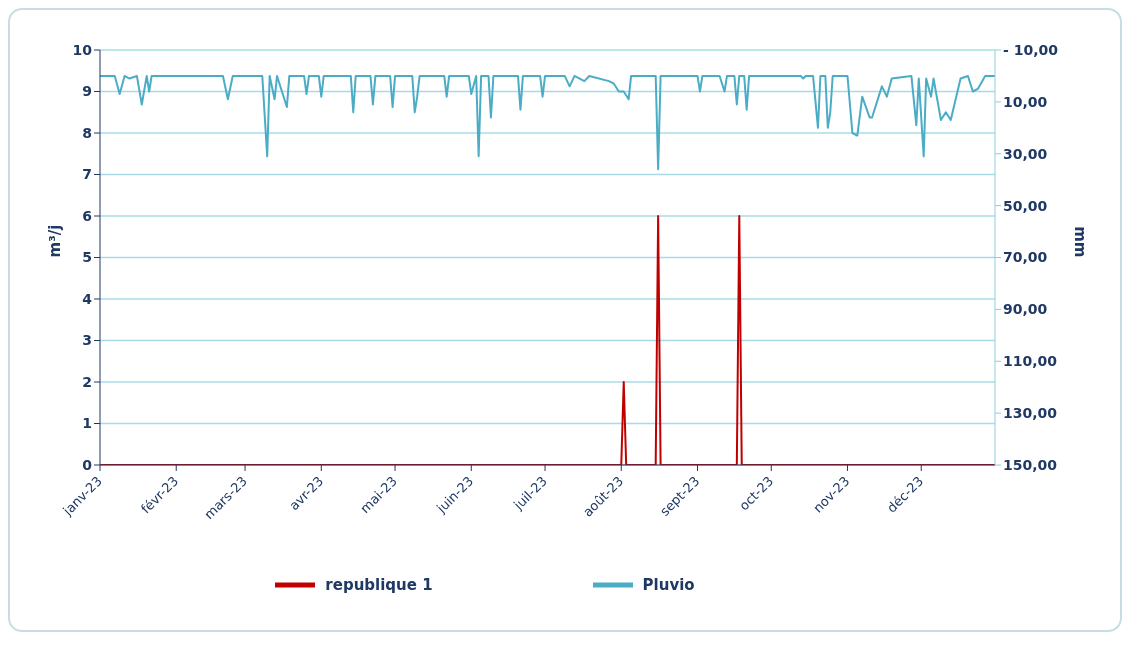 The width and height of the screenshot is (1139, 646). Describe the element at coordinates (1031, 49) in the screenshot. I see `y2-tick-label: - 10,00` at that location.